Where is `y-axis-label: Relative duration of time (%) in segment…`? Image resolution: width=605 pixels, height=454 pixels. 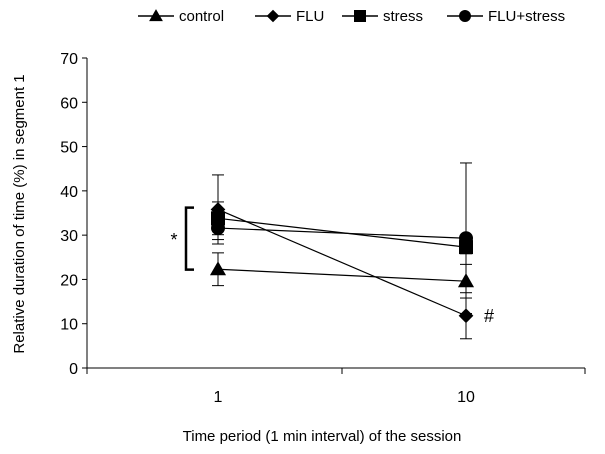
y-axis-label: Relative duration of time (%) in segment… is located at coordinates (19, 213).